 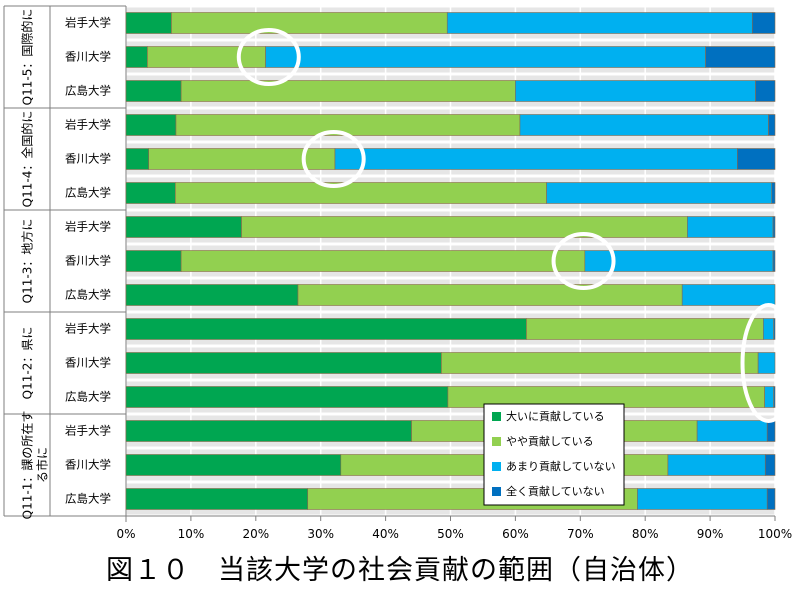 What do you see at coordinates (645, 534) in the screenshot?
I see `x-tick-label: 80%` at bounding box center [645, 534].